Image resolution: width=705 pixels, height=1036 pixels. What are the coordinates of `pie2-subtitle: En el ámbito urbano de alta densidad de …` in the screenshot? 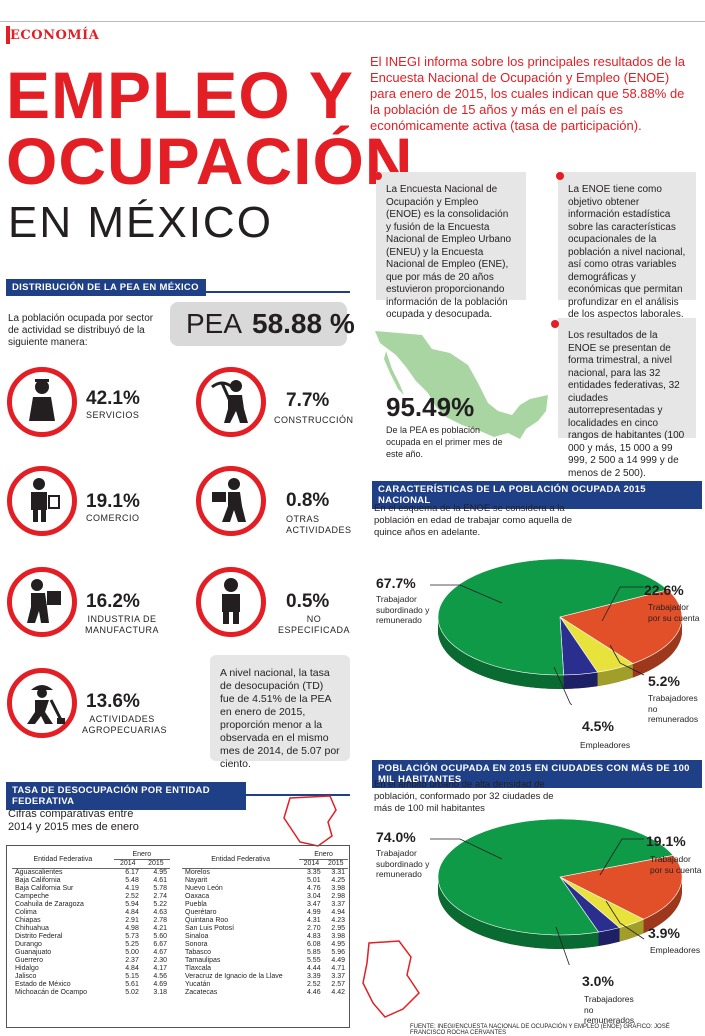 It's located at (464, 796).